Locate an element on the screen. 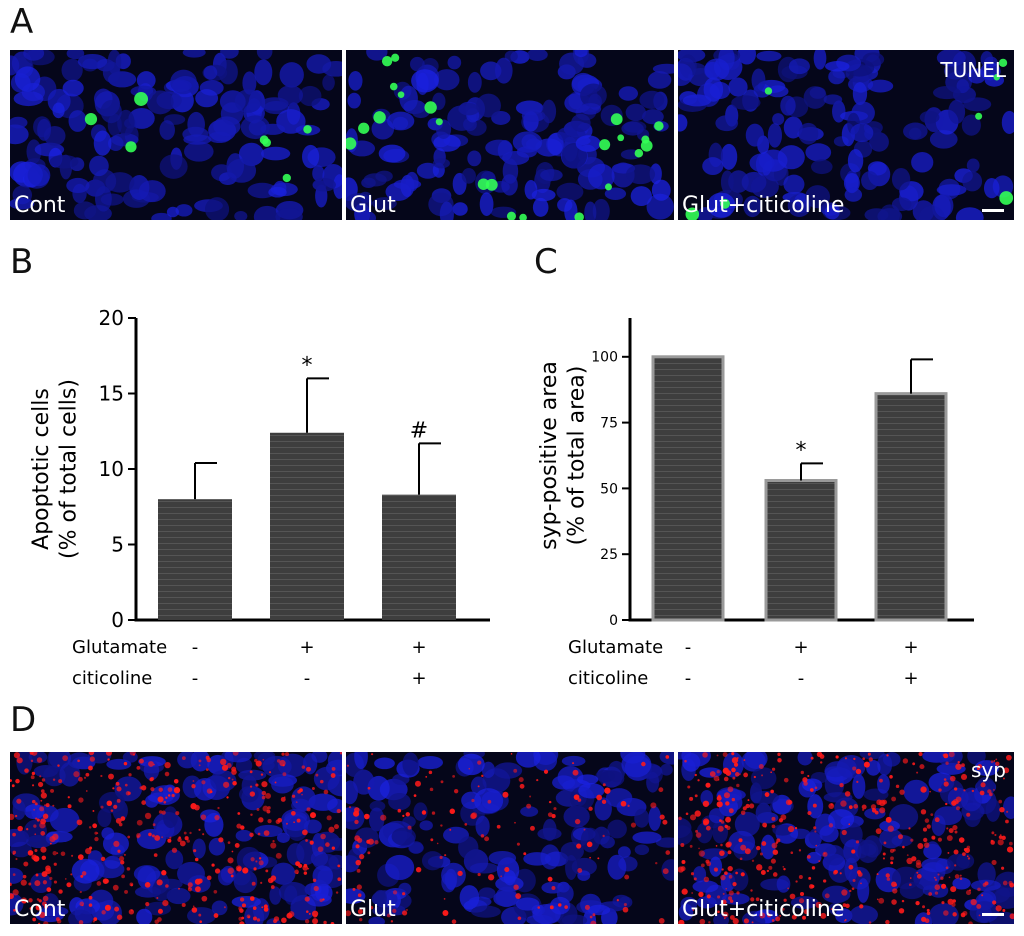 The image size is (1024, 936). tunel-image-glut: Glut is located at coordinates (510, 135).